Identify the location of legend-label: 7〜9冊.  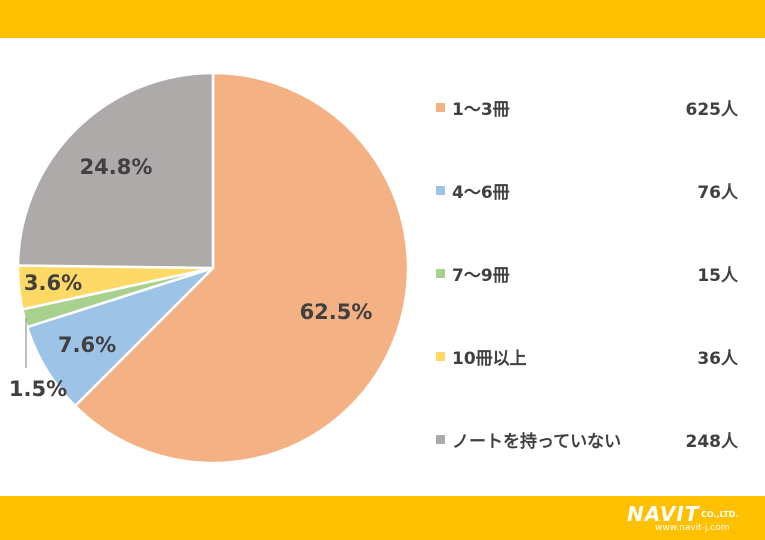
(481, 276).